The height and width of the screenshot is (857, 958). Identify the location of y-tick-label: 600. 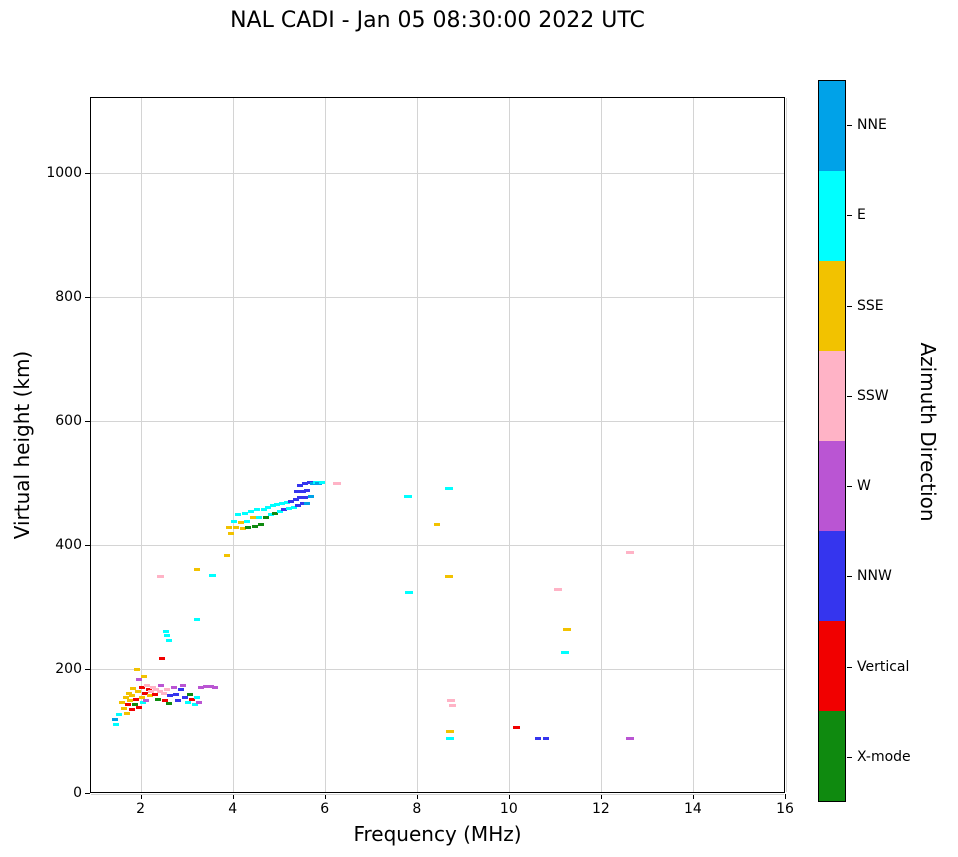
(68, 420).